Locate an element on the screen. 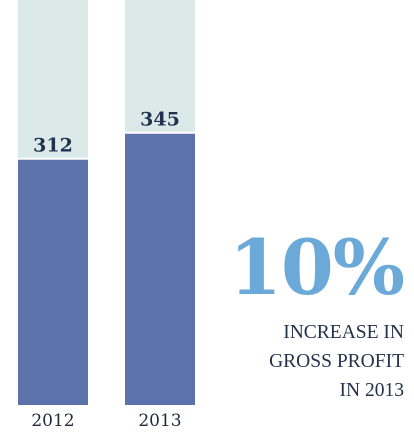 The image size is (414, 432). value-label-2012: 312 is located at coordinates (53, 146).